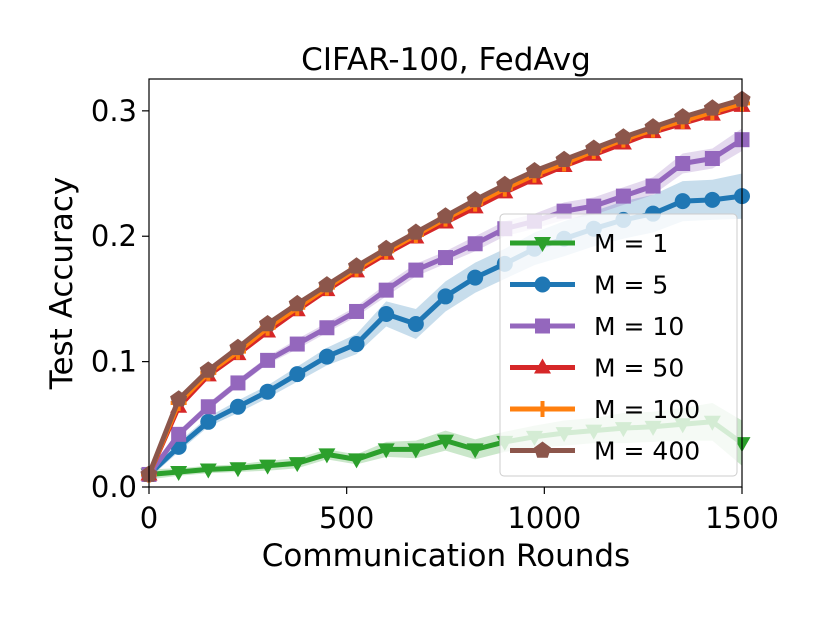 This screenshot has width=830, height=623. Describe the element at coordinates (346, 518) in the screenshot. I see `x-tick-label: 500` at that location.